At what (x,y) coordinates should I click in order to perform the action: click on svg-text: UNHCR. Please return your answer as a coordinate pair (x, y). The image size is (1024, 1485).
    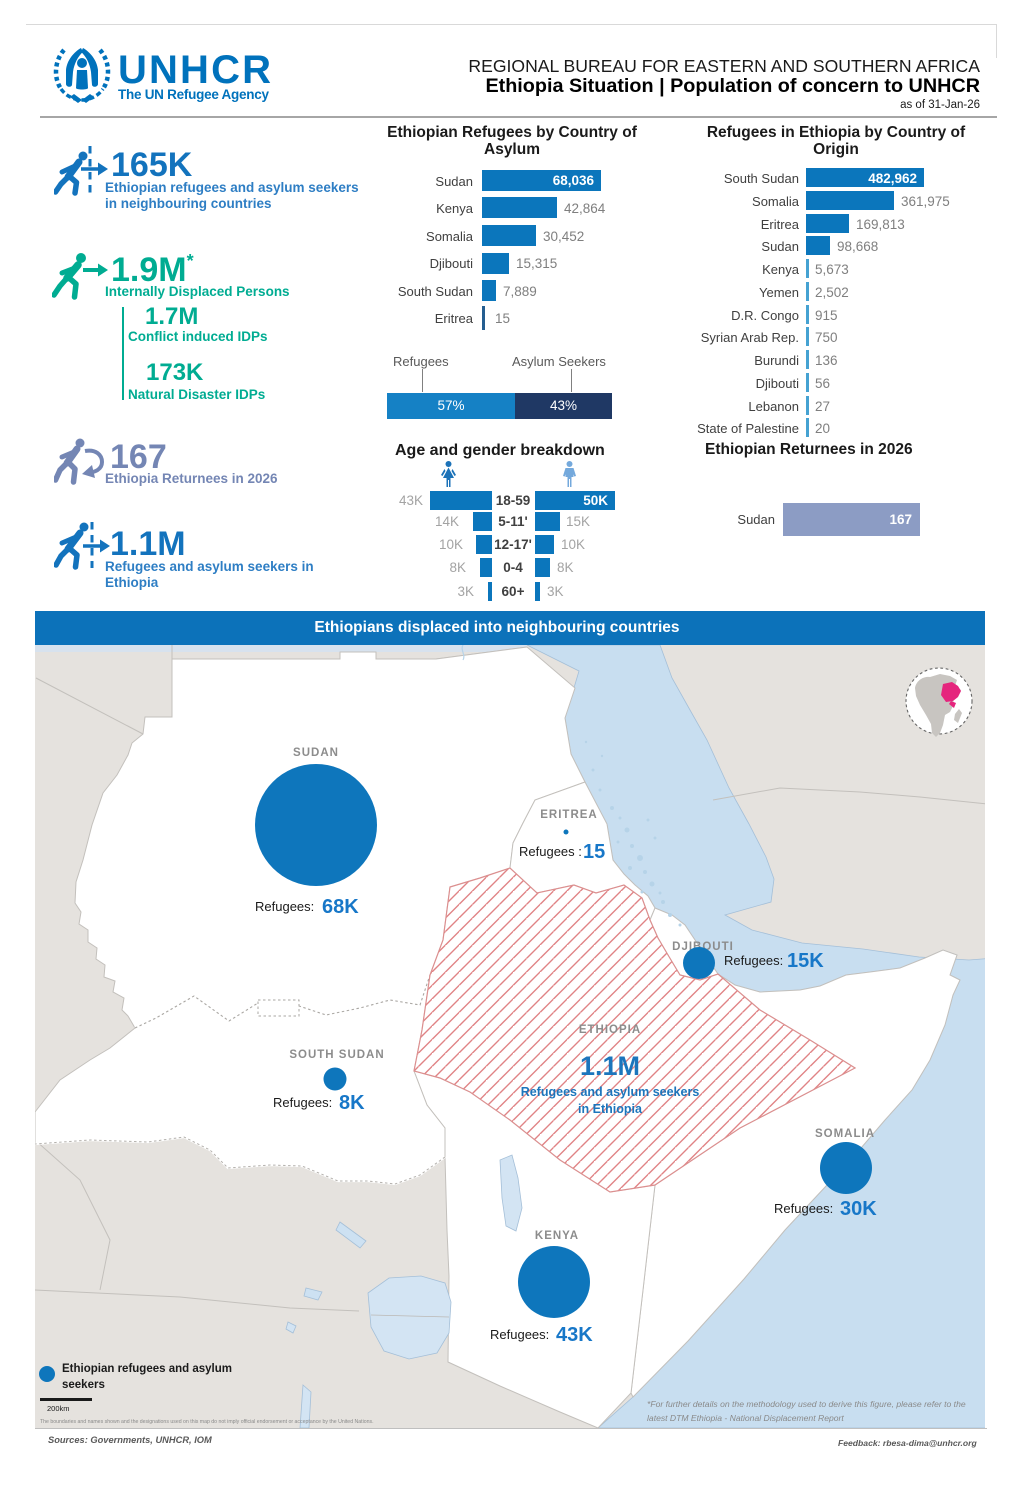
    Looking at the image, I should click on (194, 70).